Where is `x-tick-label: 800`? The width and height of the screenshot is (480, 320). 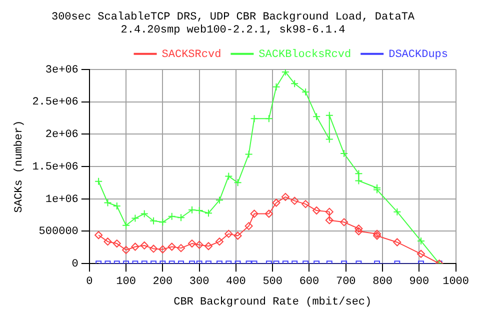
x-tick-label: 800 is located at coordinates (382, 282).